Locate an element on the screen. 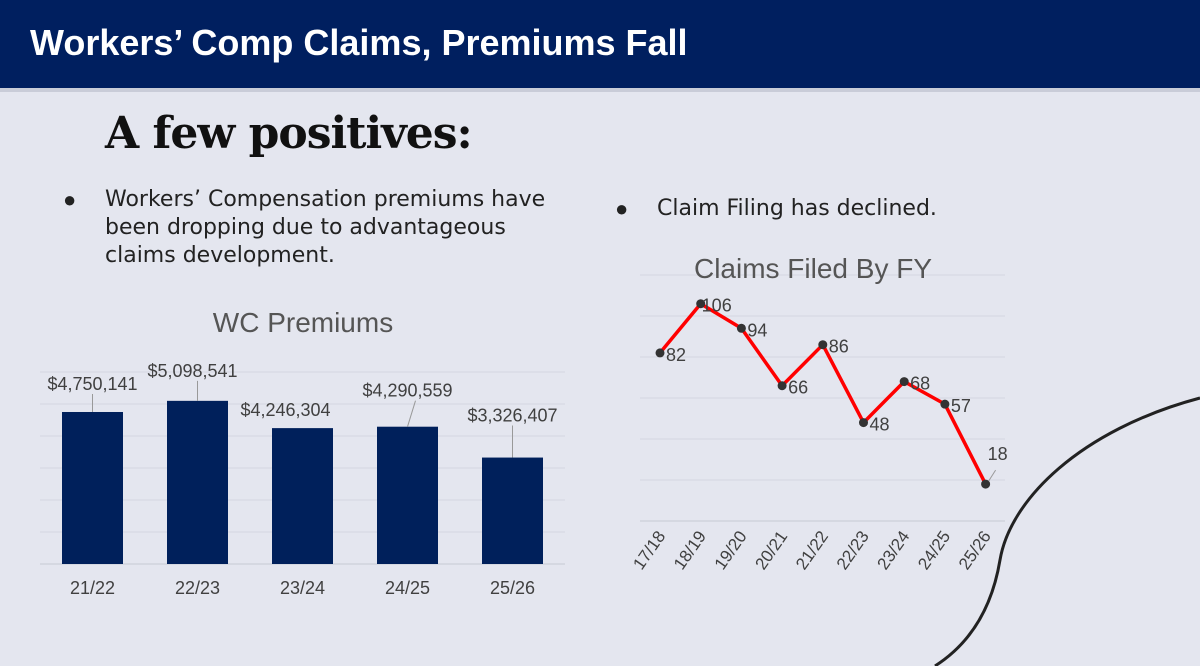 The width and height of the screenshot is (1200, 666). x-tick-label: 18/19 is located at coordinates (690, 550).